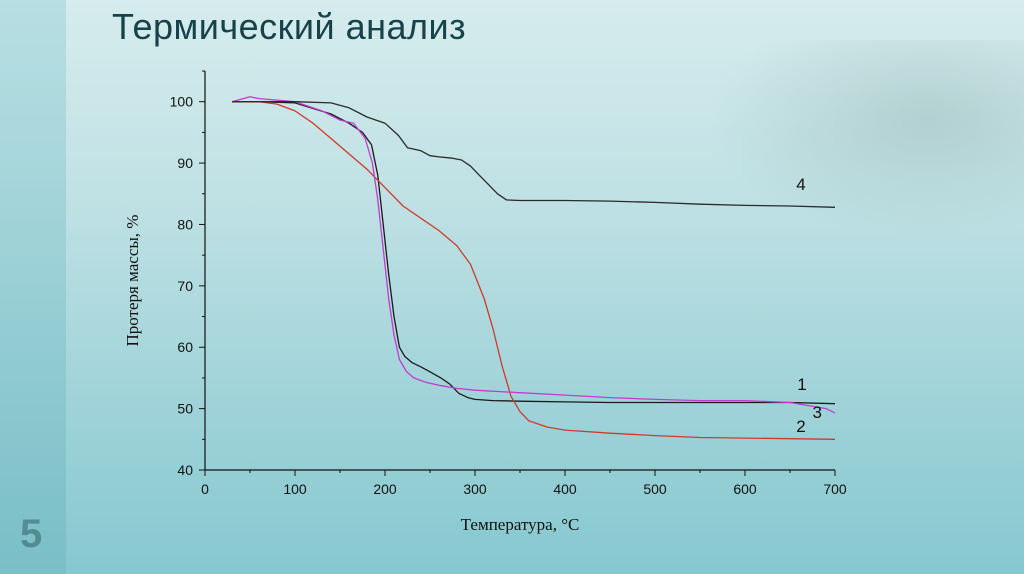  What do you see at coordinates (565, 489) in the screenshot?
I see `x-tick-label: 400` at bounding box center [565, 489].